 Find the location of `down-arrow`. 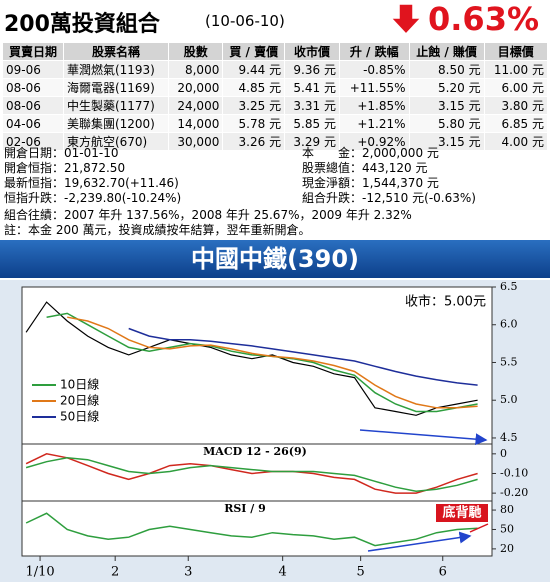

down-arrow is located at coordinates (406, 19).